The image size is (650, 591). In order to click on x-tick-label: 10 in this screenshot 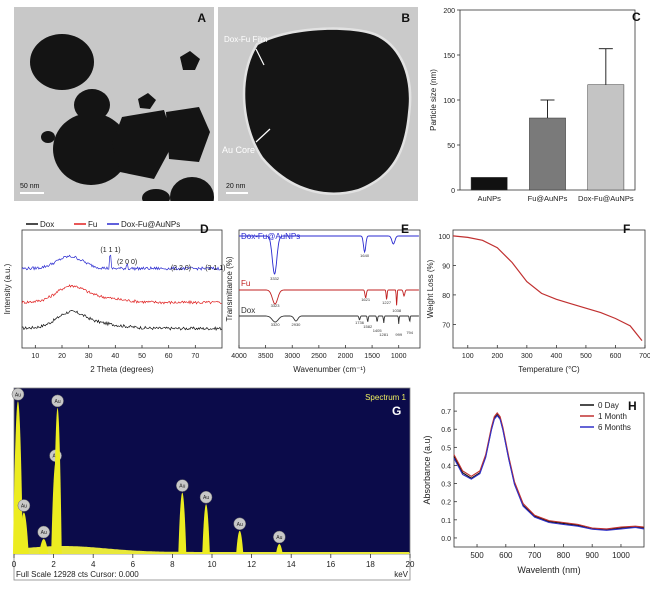, I will do `click(35, 356)`.